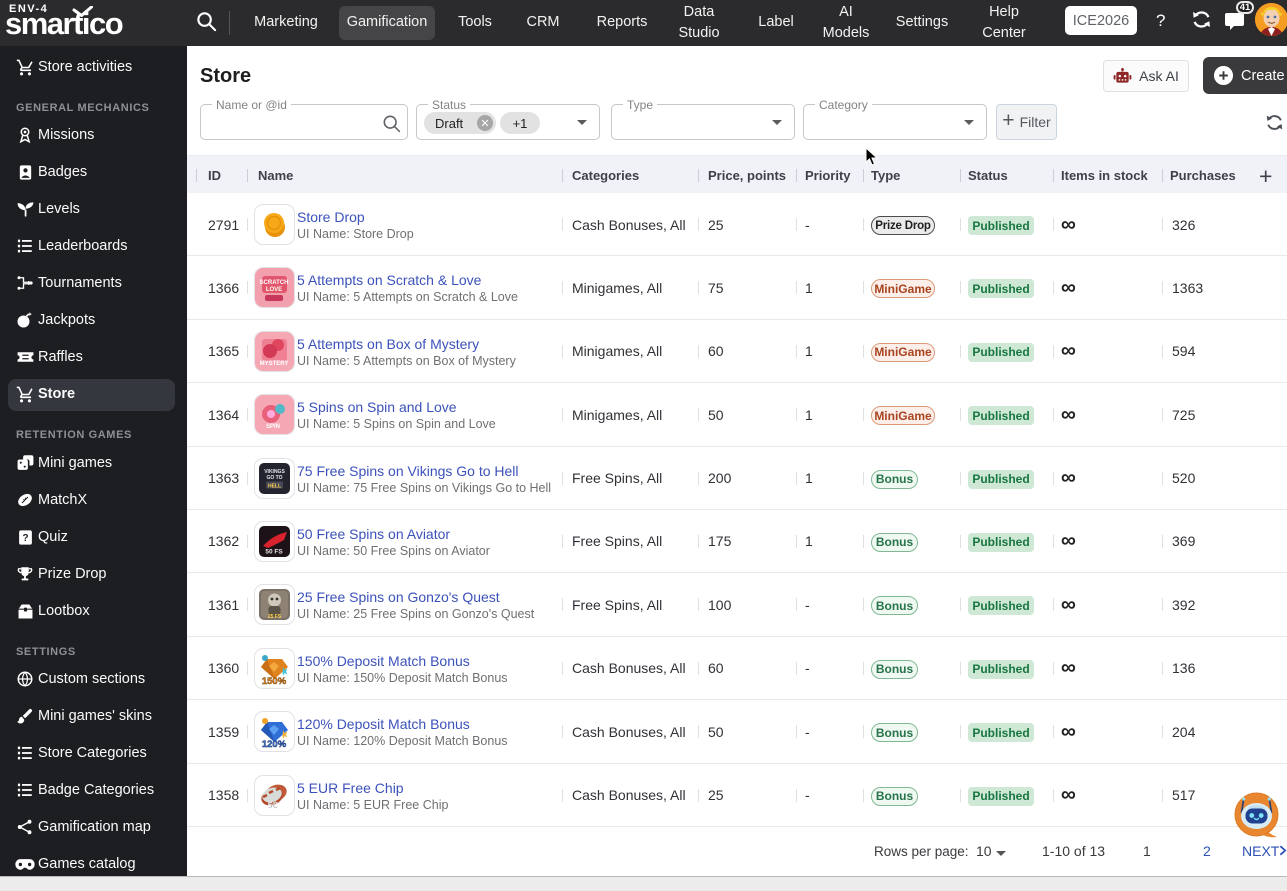 The height and width of the screenshot is (891, 1287). I want to click on svg-text: 25 FS, so click(275, 617).